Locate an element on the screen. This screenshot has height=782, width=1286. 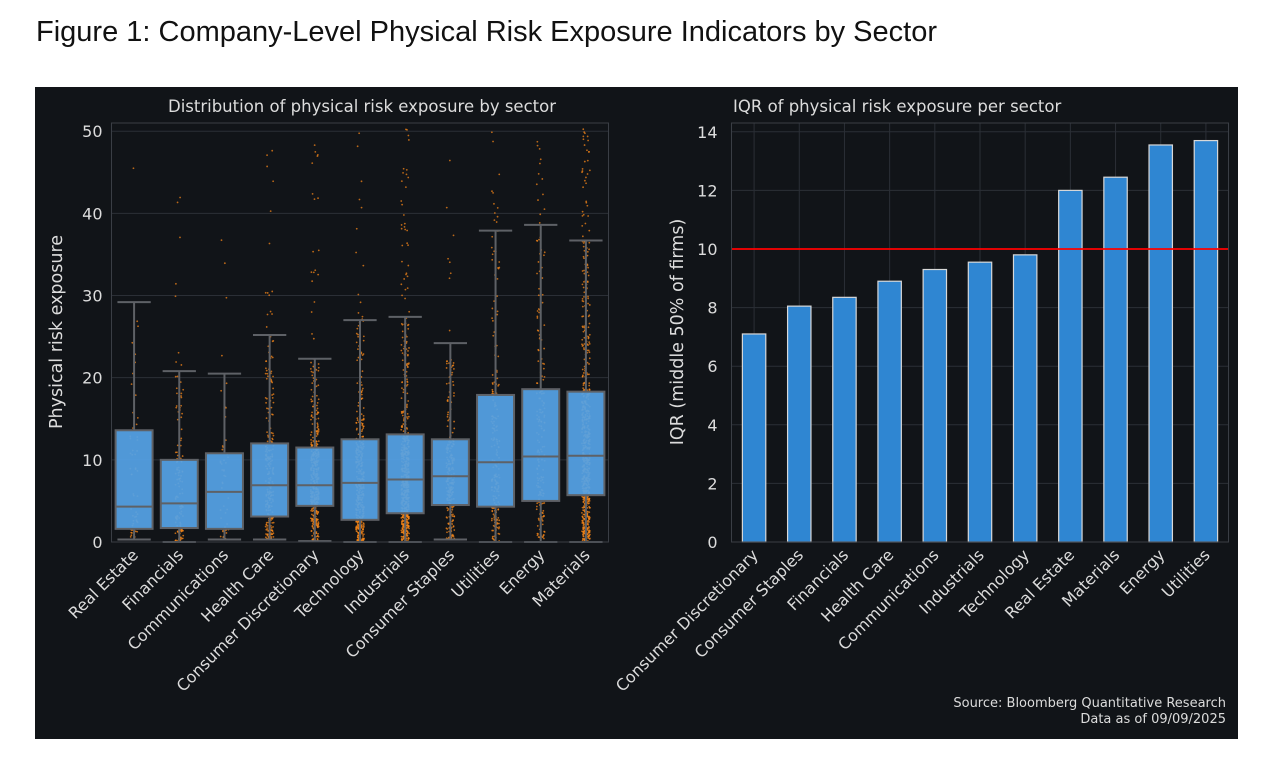
y-tick-label: 10 is located at coordinates (92, 460).